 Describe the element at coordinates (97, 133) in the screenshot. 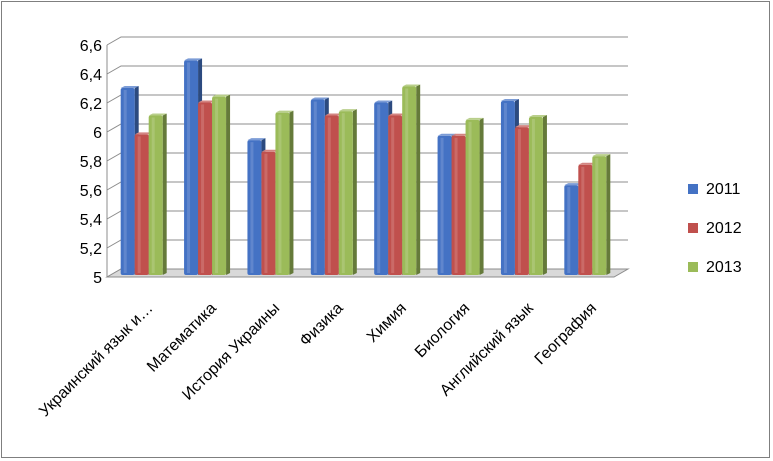

I see `y-tick-label: 6` at that location.